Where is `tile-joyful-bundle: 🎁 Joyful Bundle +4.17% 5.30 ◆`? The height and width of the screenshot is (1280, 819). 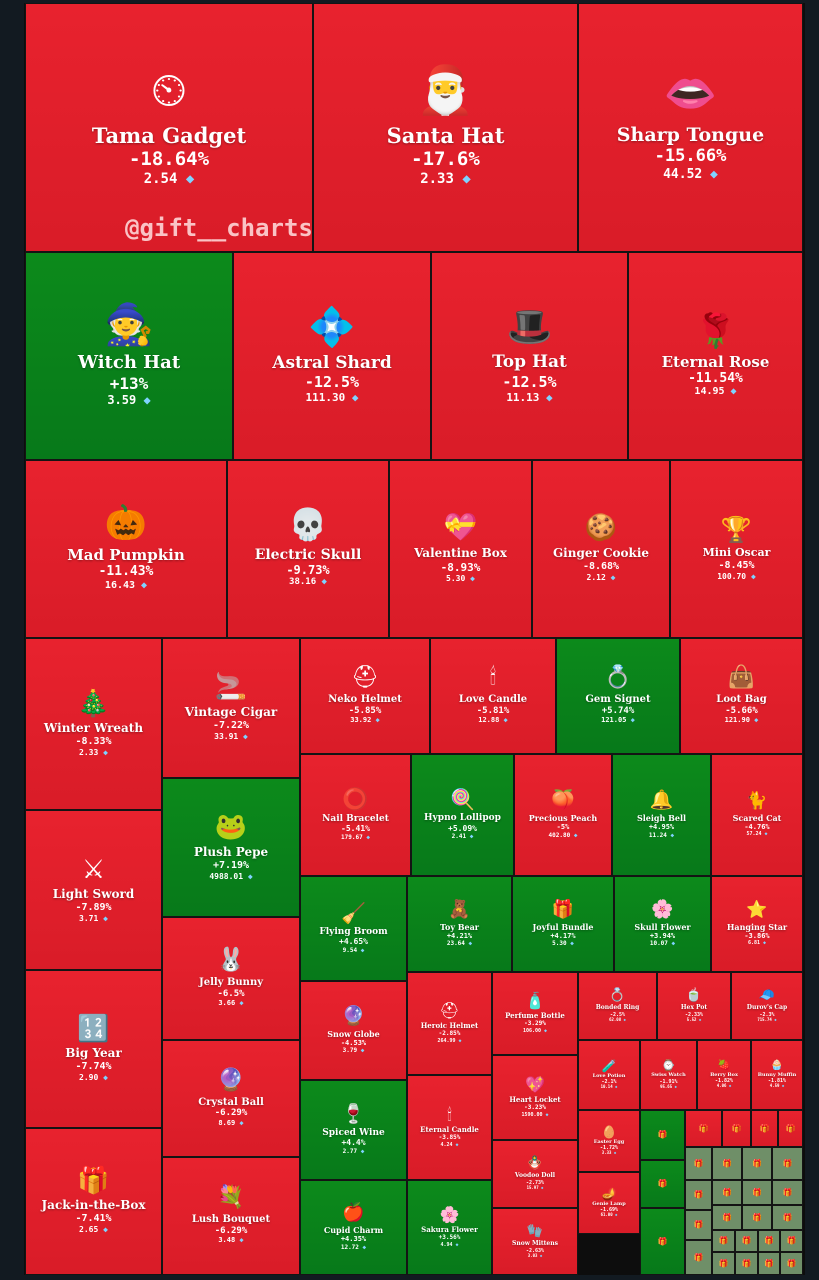
tile-joyful-bundle: 🎁 Joyful Bundle +4.17% 5.30 ◆ is located at coordinates (563, 924).